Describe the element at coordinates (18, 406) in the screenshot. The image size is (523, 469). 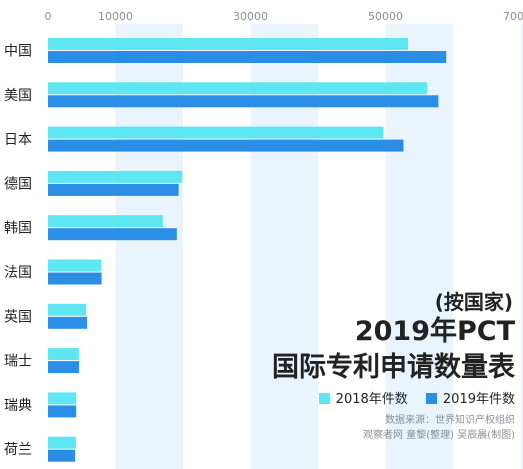
I see `category-label: 瑞典` at that location.